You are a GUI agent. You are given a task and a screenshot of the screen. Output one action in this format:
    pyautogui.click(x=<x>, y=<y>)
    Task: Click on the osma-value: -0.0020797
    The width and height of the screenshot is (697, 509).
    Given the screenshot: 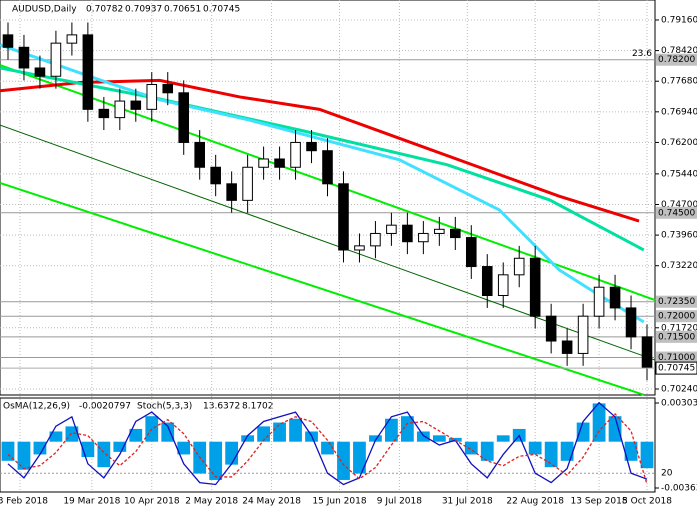 What is the action you would take?
    pyautogui.click(x=105, y=407)
    